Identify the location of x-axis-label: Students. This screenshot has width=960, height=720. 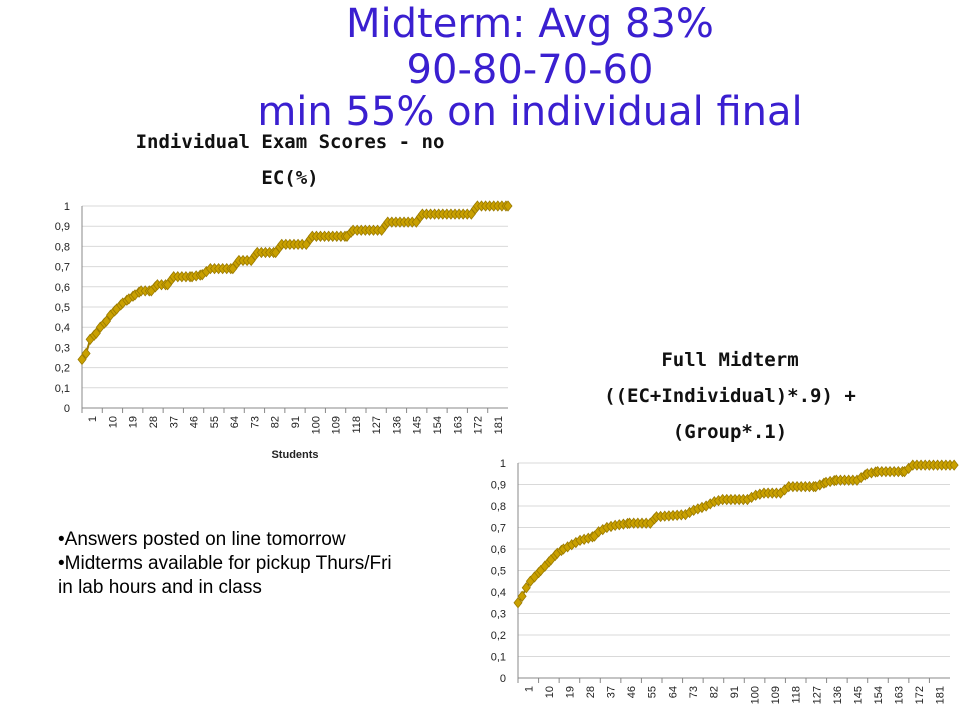
(294, 455).